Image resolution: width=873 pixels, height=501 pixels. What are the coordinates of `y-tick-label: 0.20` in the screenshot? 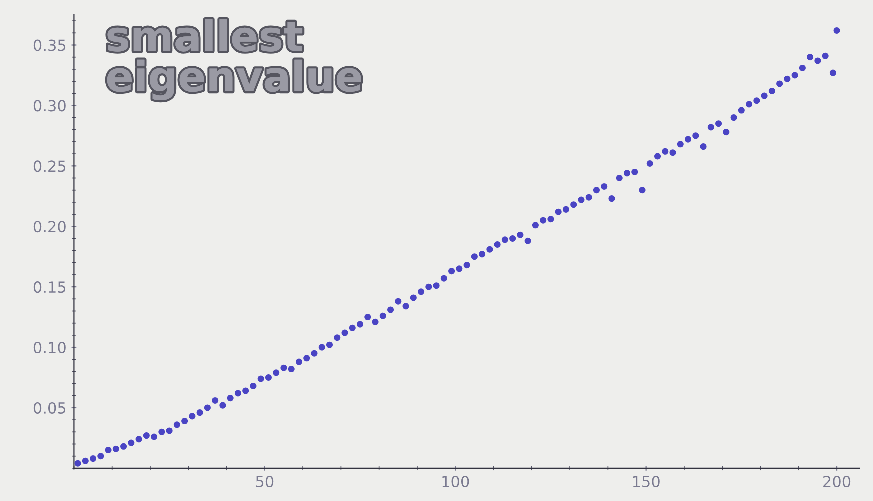 It's located at (50, 227).